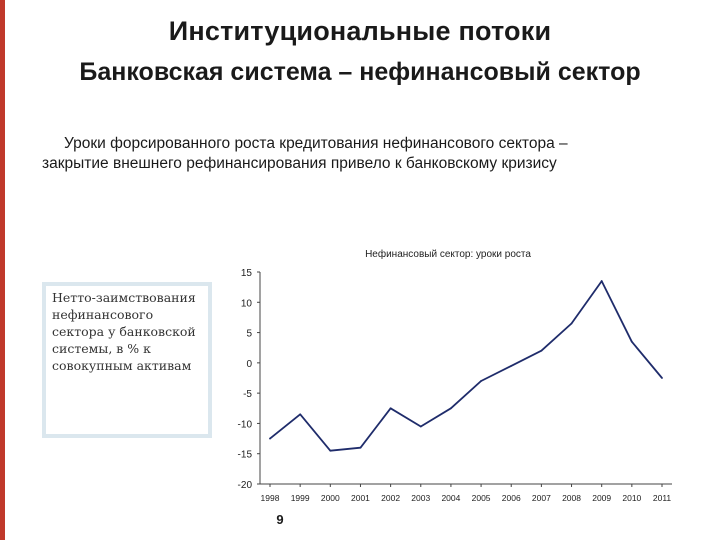  What do you see at coordinates (247, 394) in the screenshot?
I see `y-tick-label: -5` at bounding box center [247, 394].